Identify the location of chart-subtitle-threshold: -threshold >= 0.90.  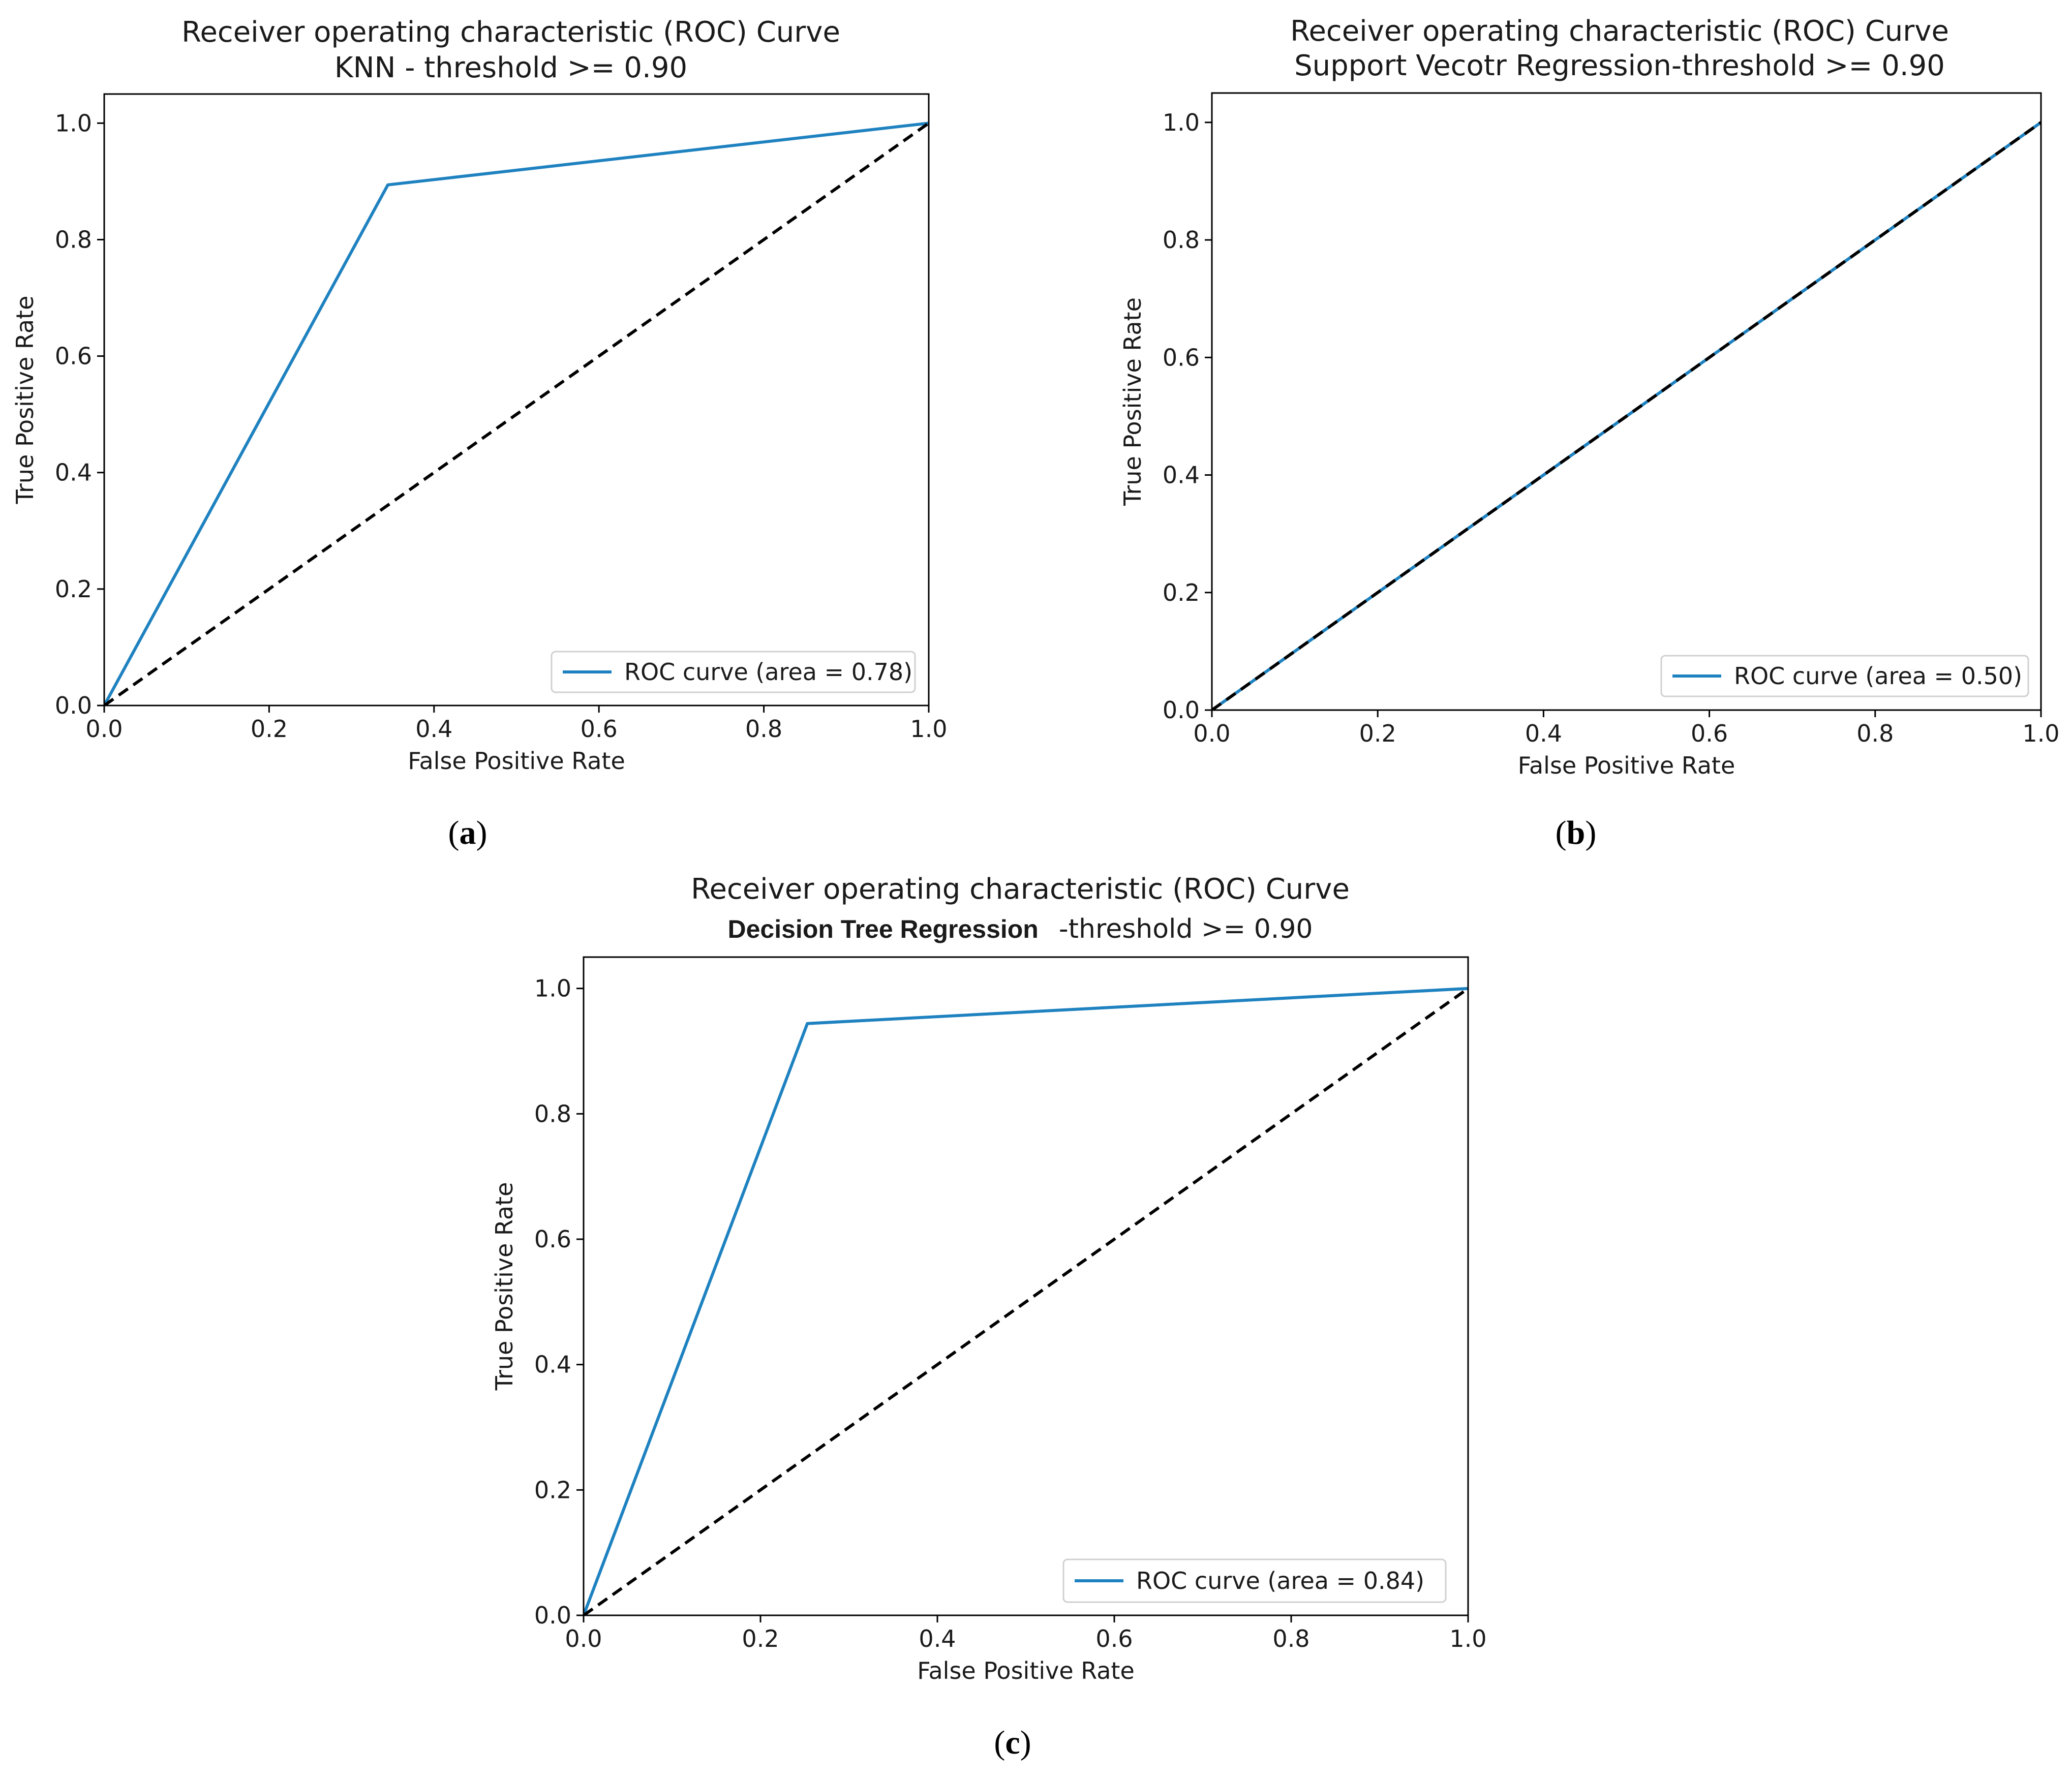
(1186, 929).